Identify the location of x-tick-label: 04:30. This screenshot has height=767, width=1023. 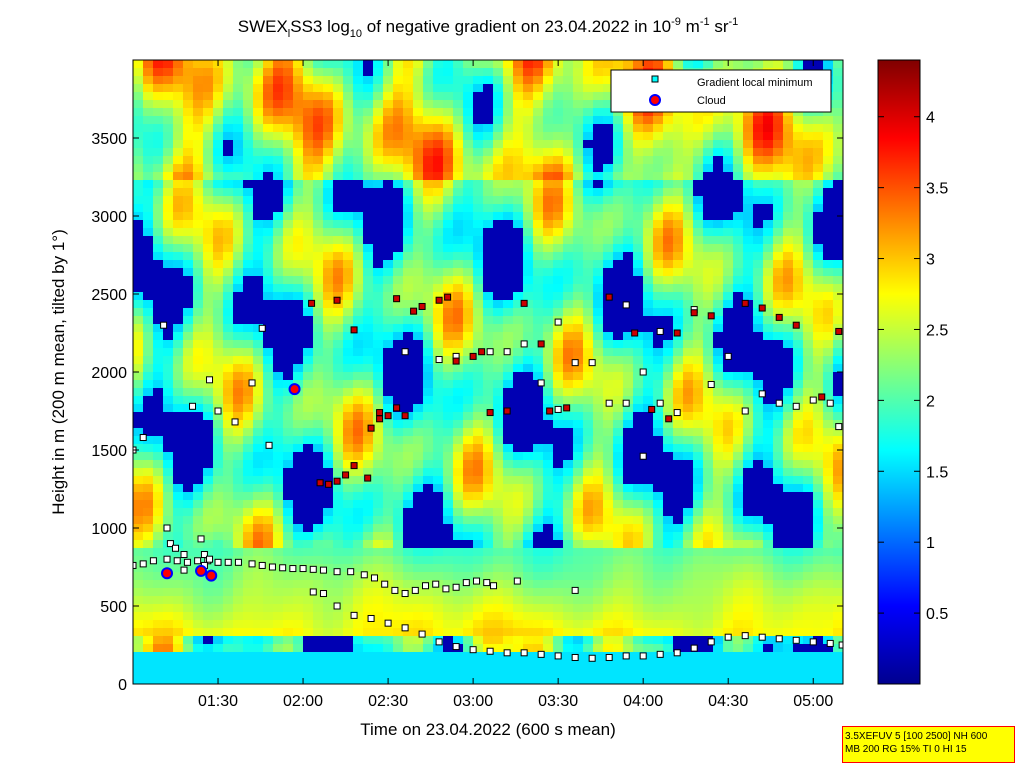
(728, 701).